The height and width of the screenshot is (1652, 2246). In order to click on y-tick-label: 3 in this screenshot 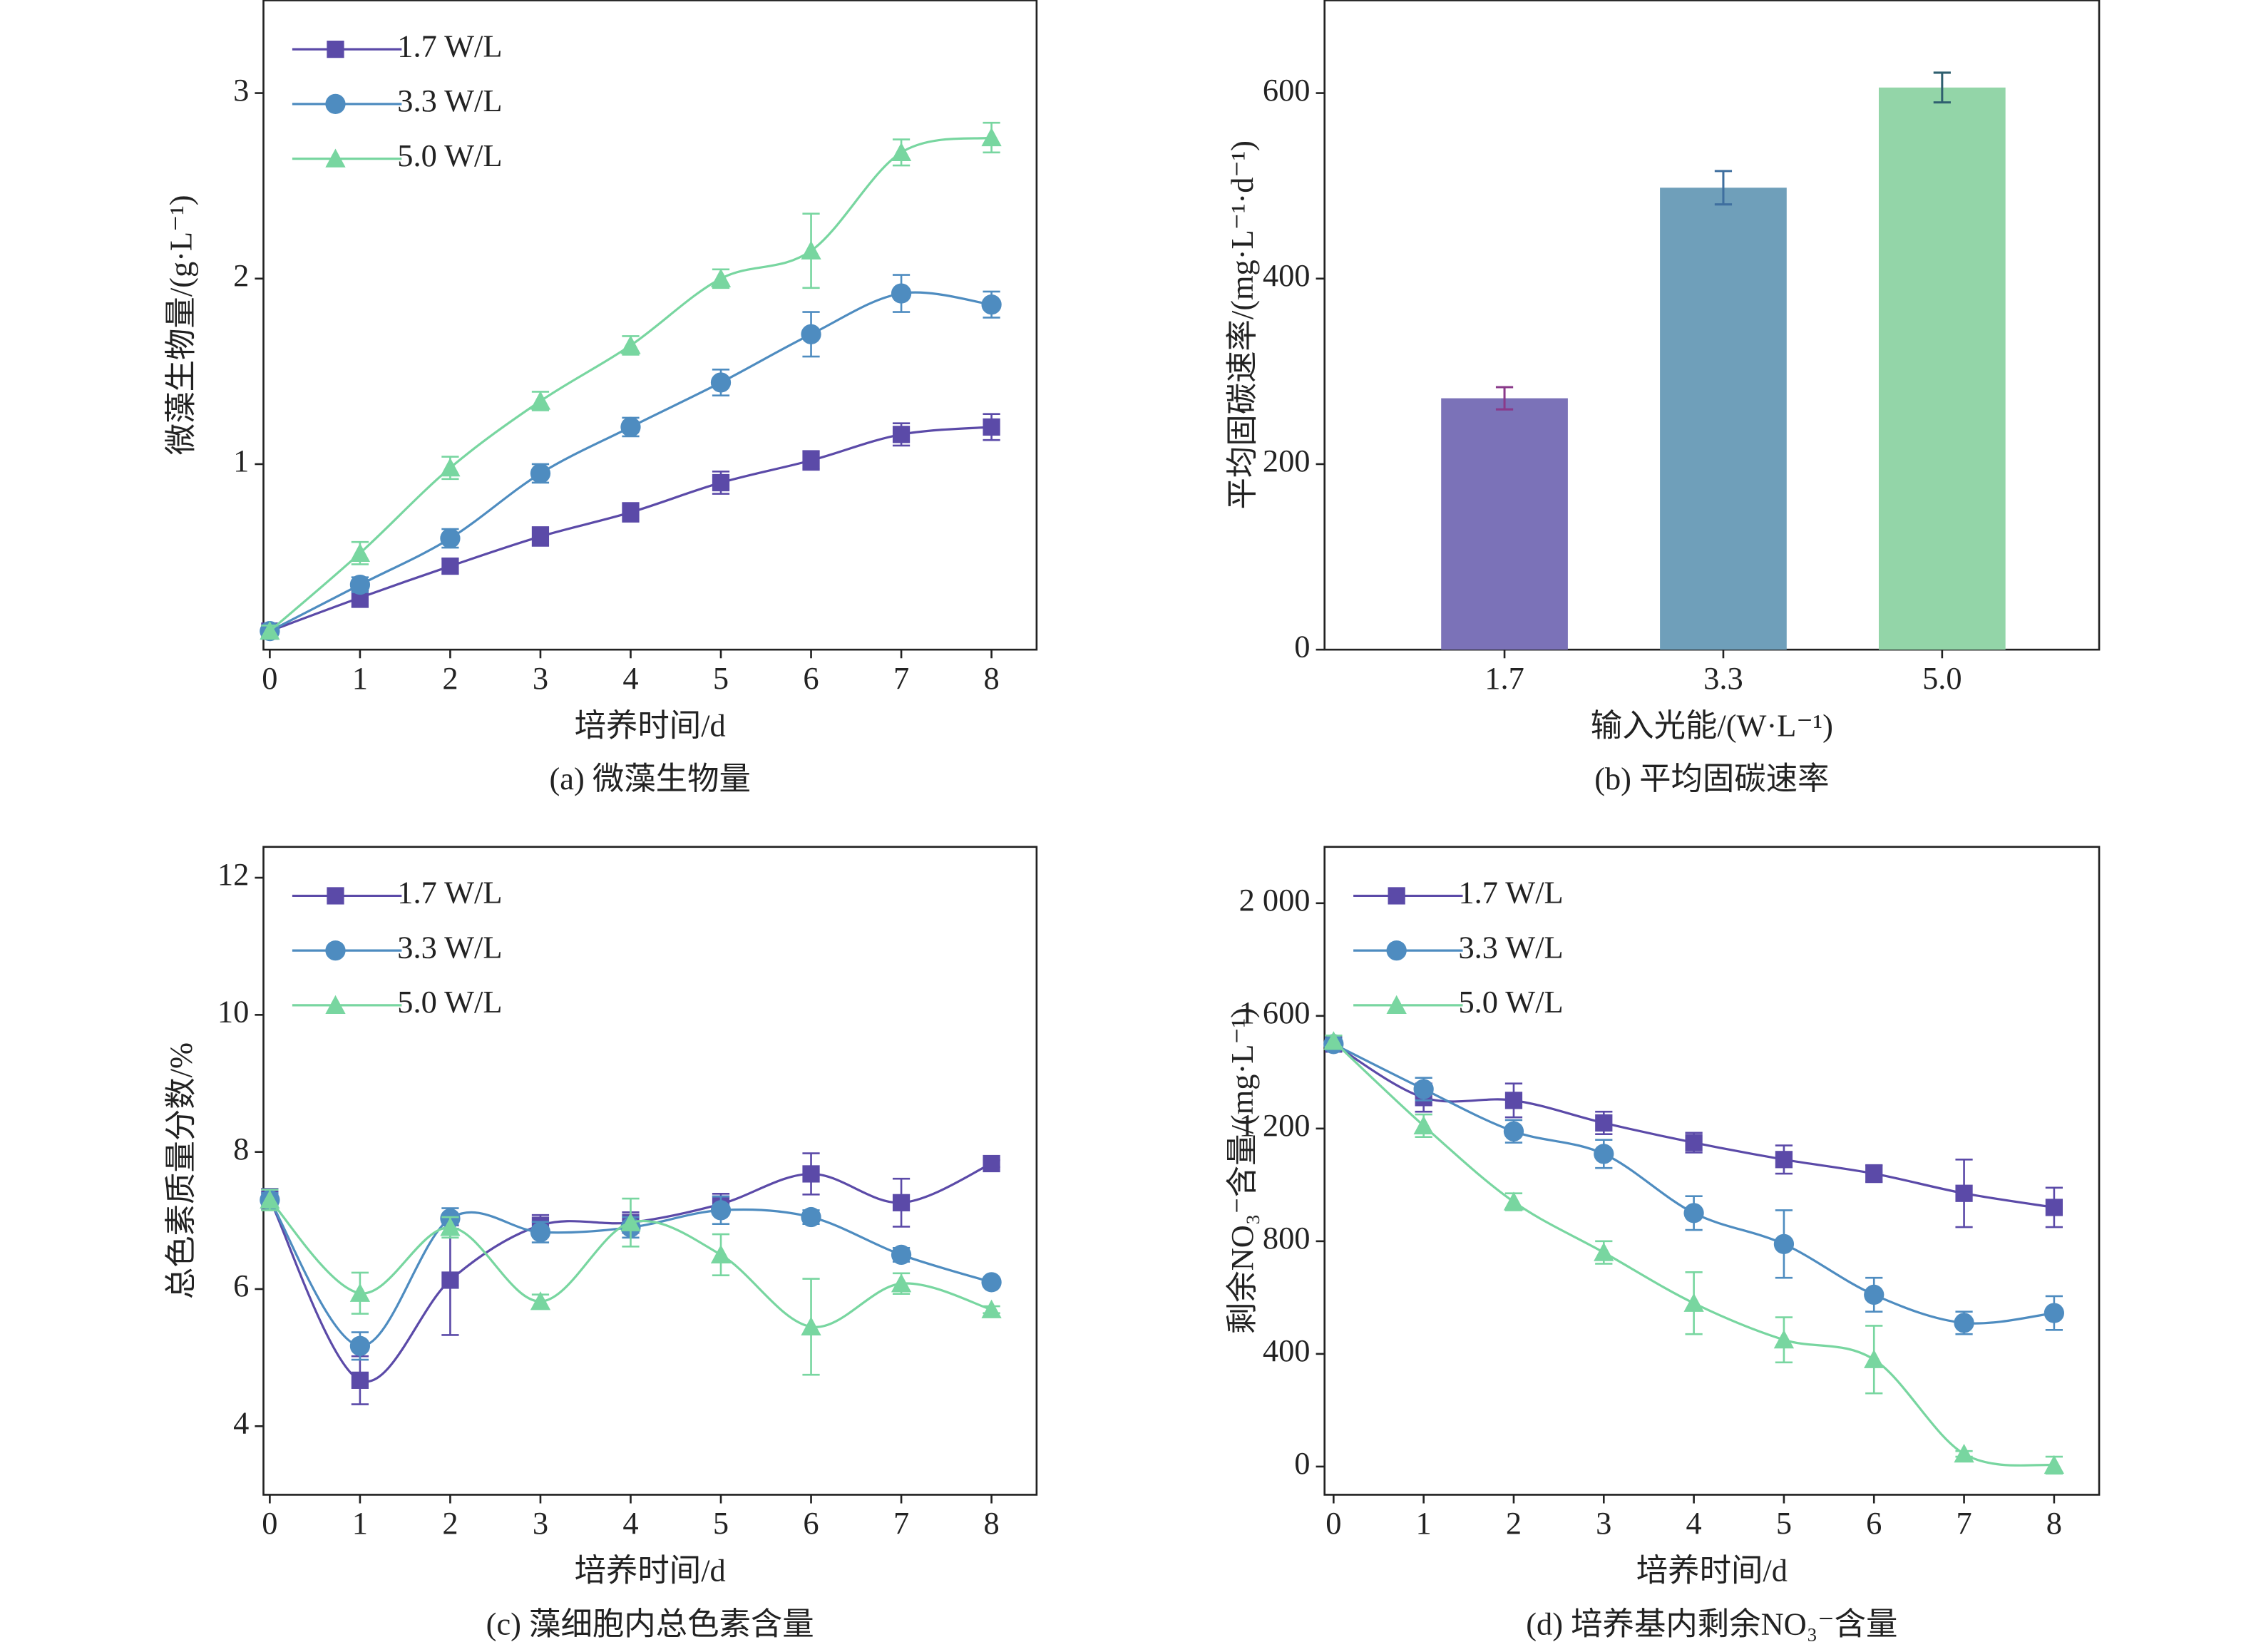, I will do `click(241, 90)`.